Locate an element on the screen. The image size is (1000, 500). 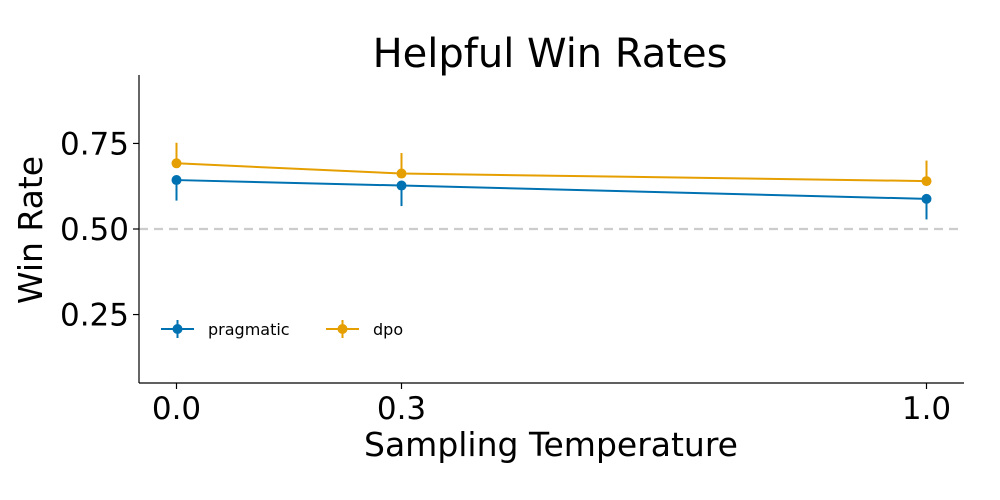
legend: pragmatic dpo is located at coordinates (282, 329).